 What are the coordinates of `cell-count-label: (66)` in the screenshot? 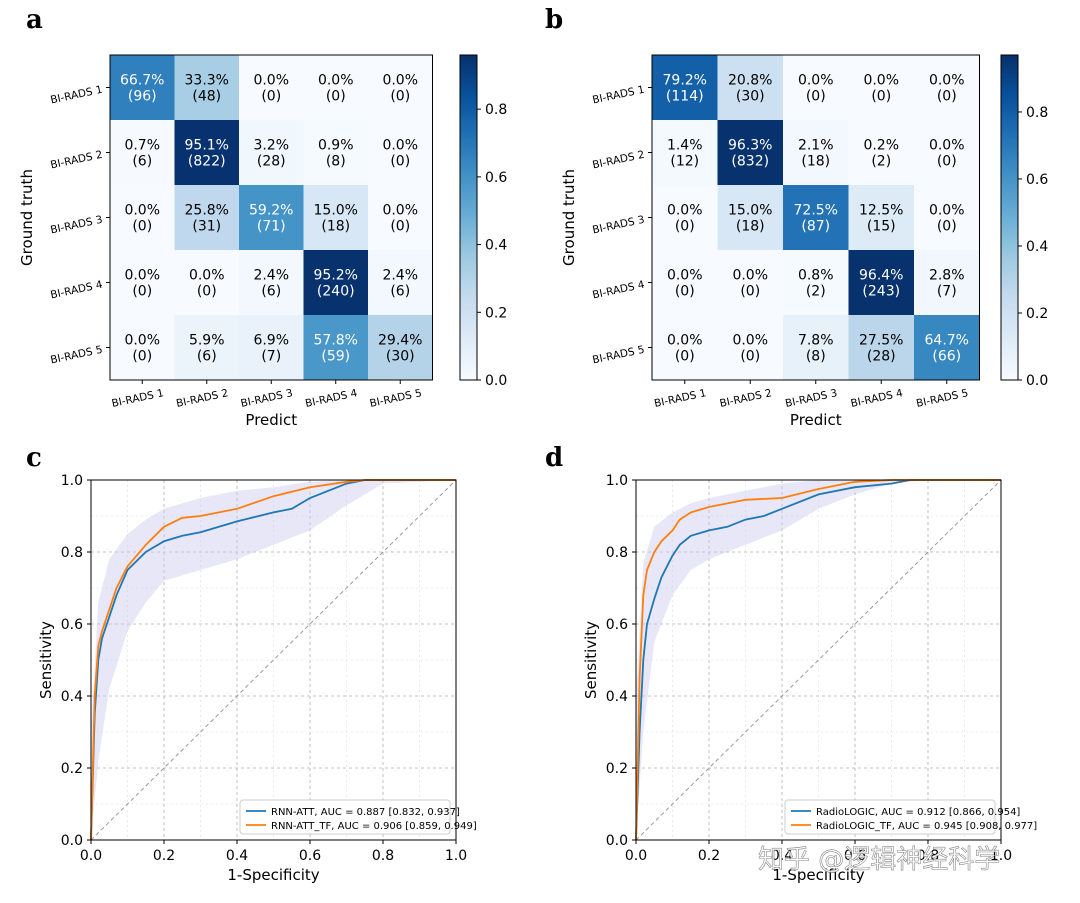 It's located at (946, 357).